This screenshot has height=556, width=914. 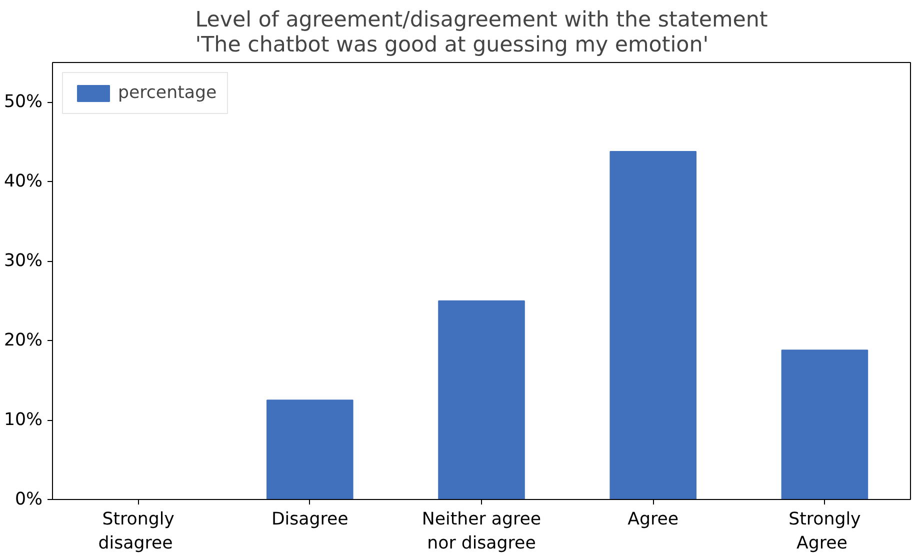 What do you see at coordinates (23, 340) in the screenshot?
I see `y-tick-label: 20%` at bounding box center [23, 340].